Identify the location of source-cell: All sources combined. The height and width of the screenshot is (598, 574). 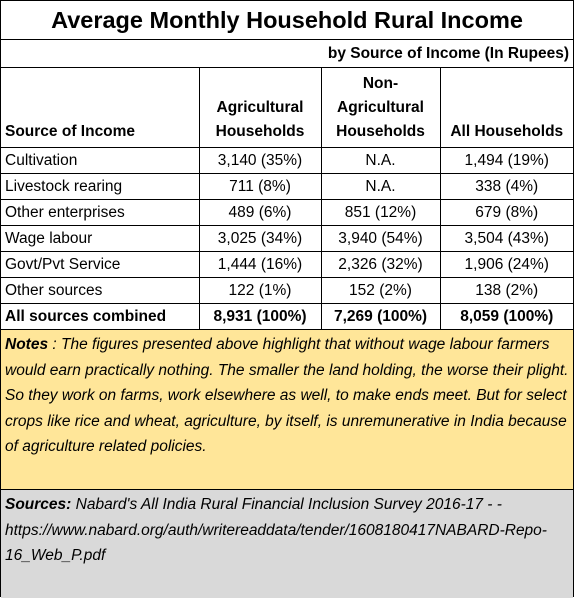
(100, 316).